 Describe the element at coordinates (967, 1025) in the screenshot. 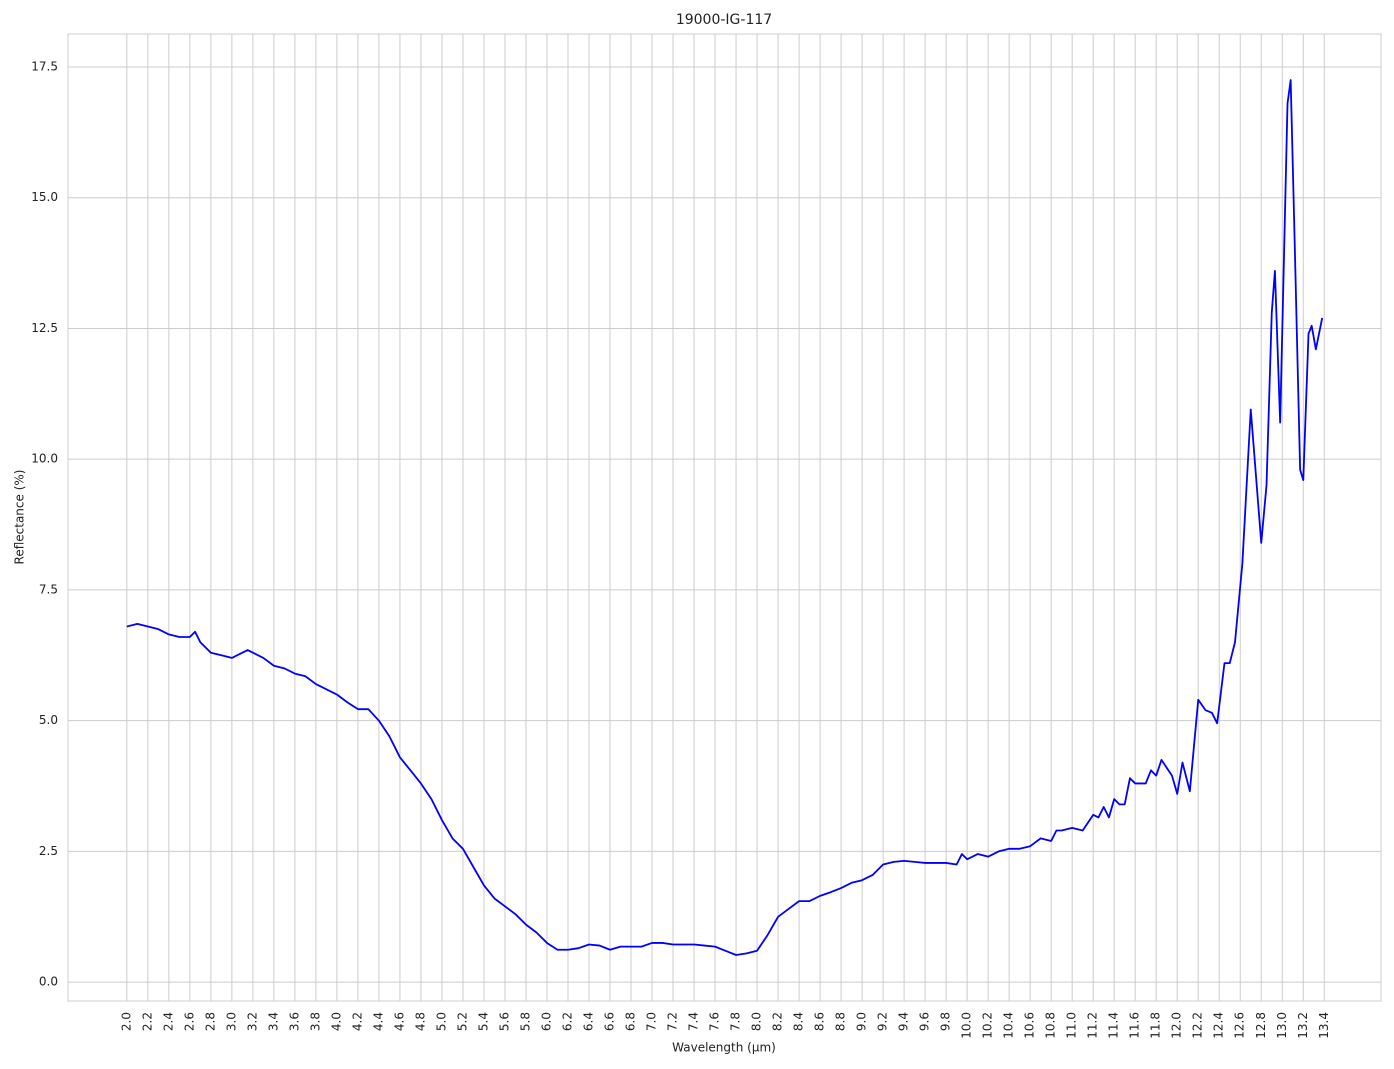

I see `x-tick-label: 10.0` at that location.